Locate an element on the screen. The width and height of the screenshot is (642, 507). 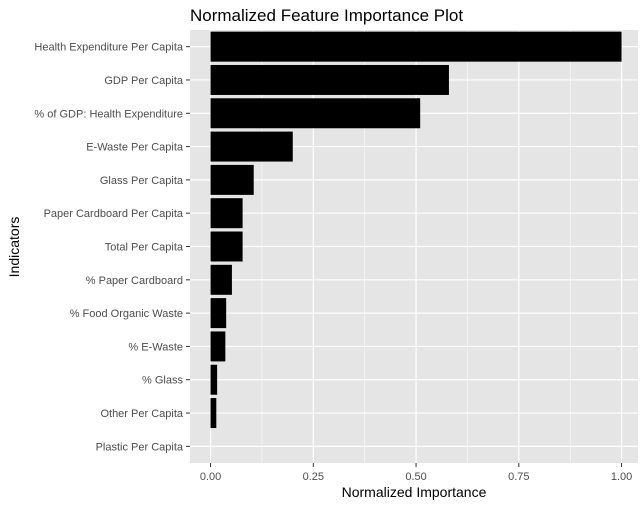
y-tick-label: Health Expenditure Per Capita is located at coordinates (108, 48).